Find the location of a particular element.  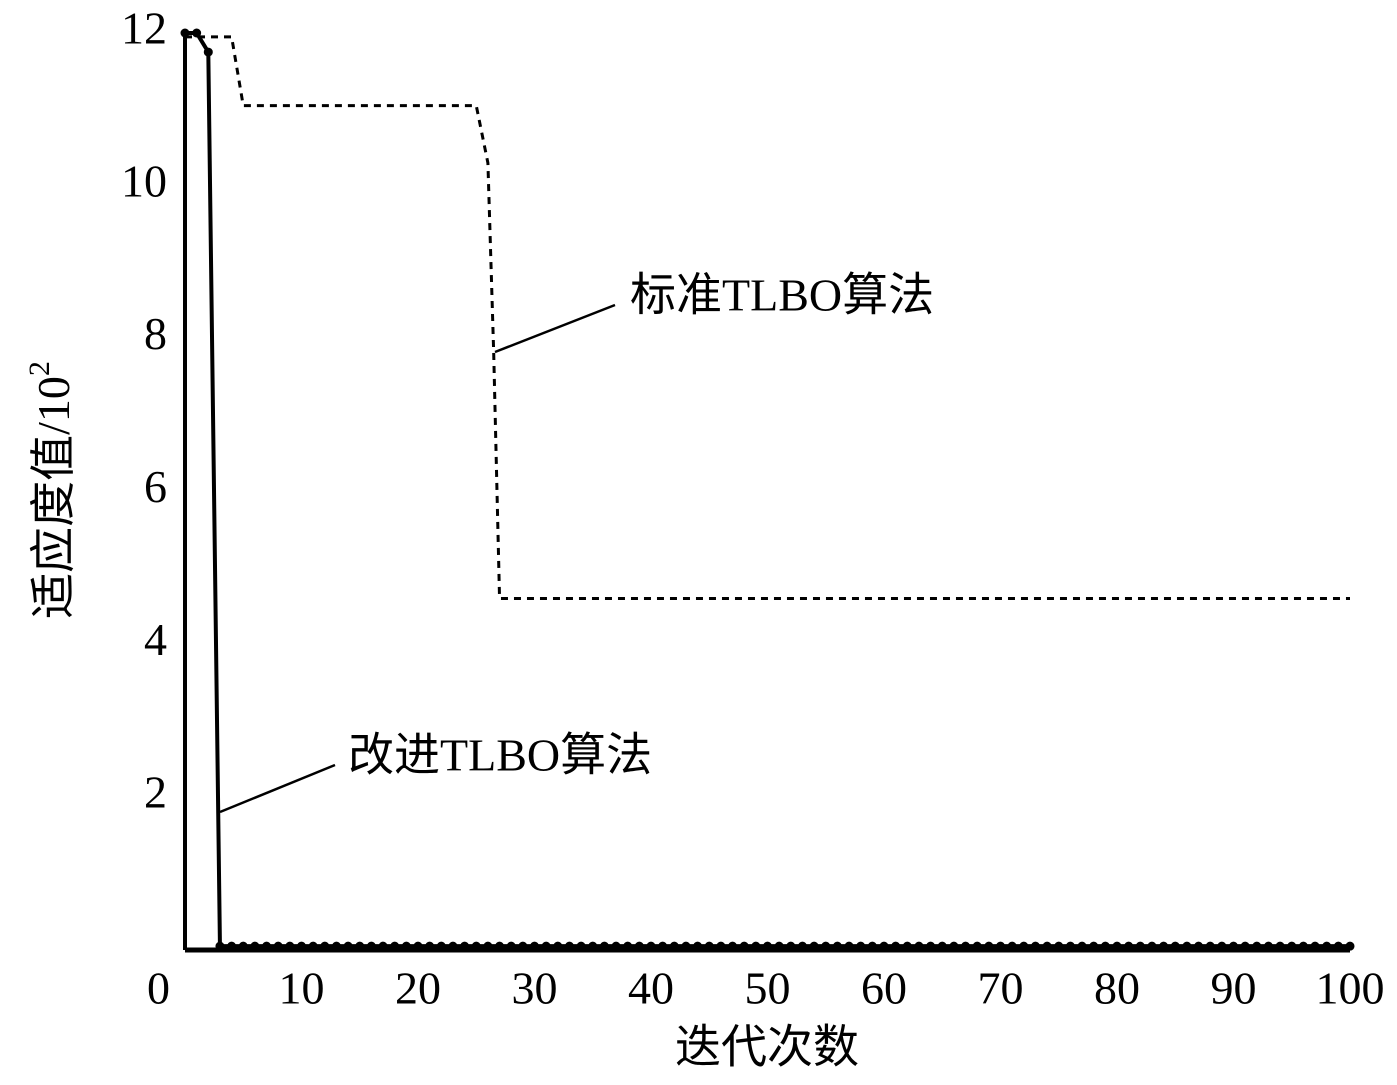

y-axis-label-group: 适应度值/102 is located at coordinates (51, 490).